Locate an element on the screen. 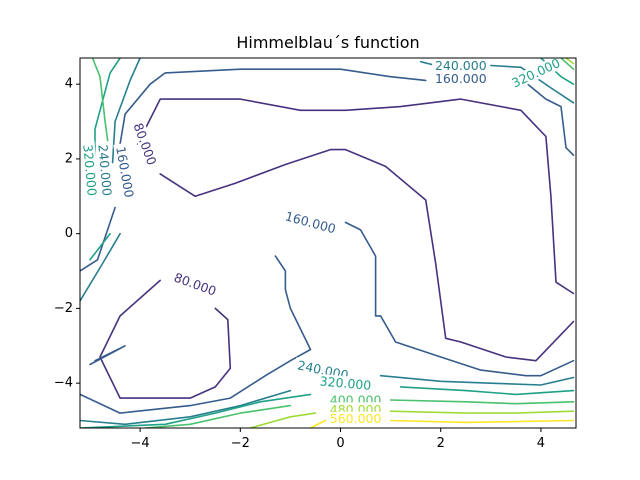 Image resolution: width=640 pixels, height=480 pixels. x-axis: −4 −2 0 2 4 is located at coordinates (338, 439).